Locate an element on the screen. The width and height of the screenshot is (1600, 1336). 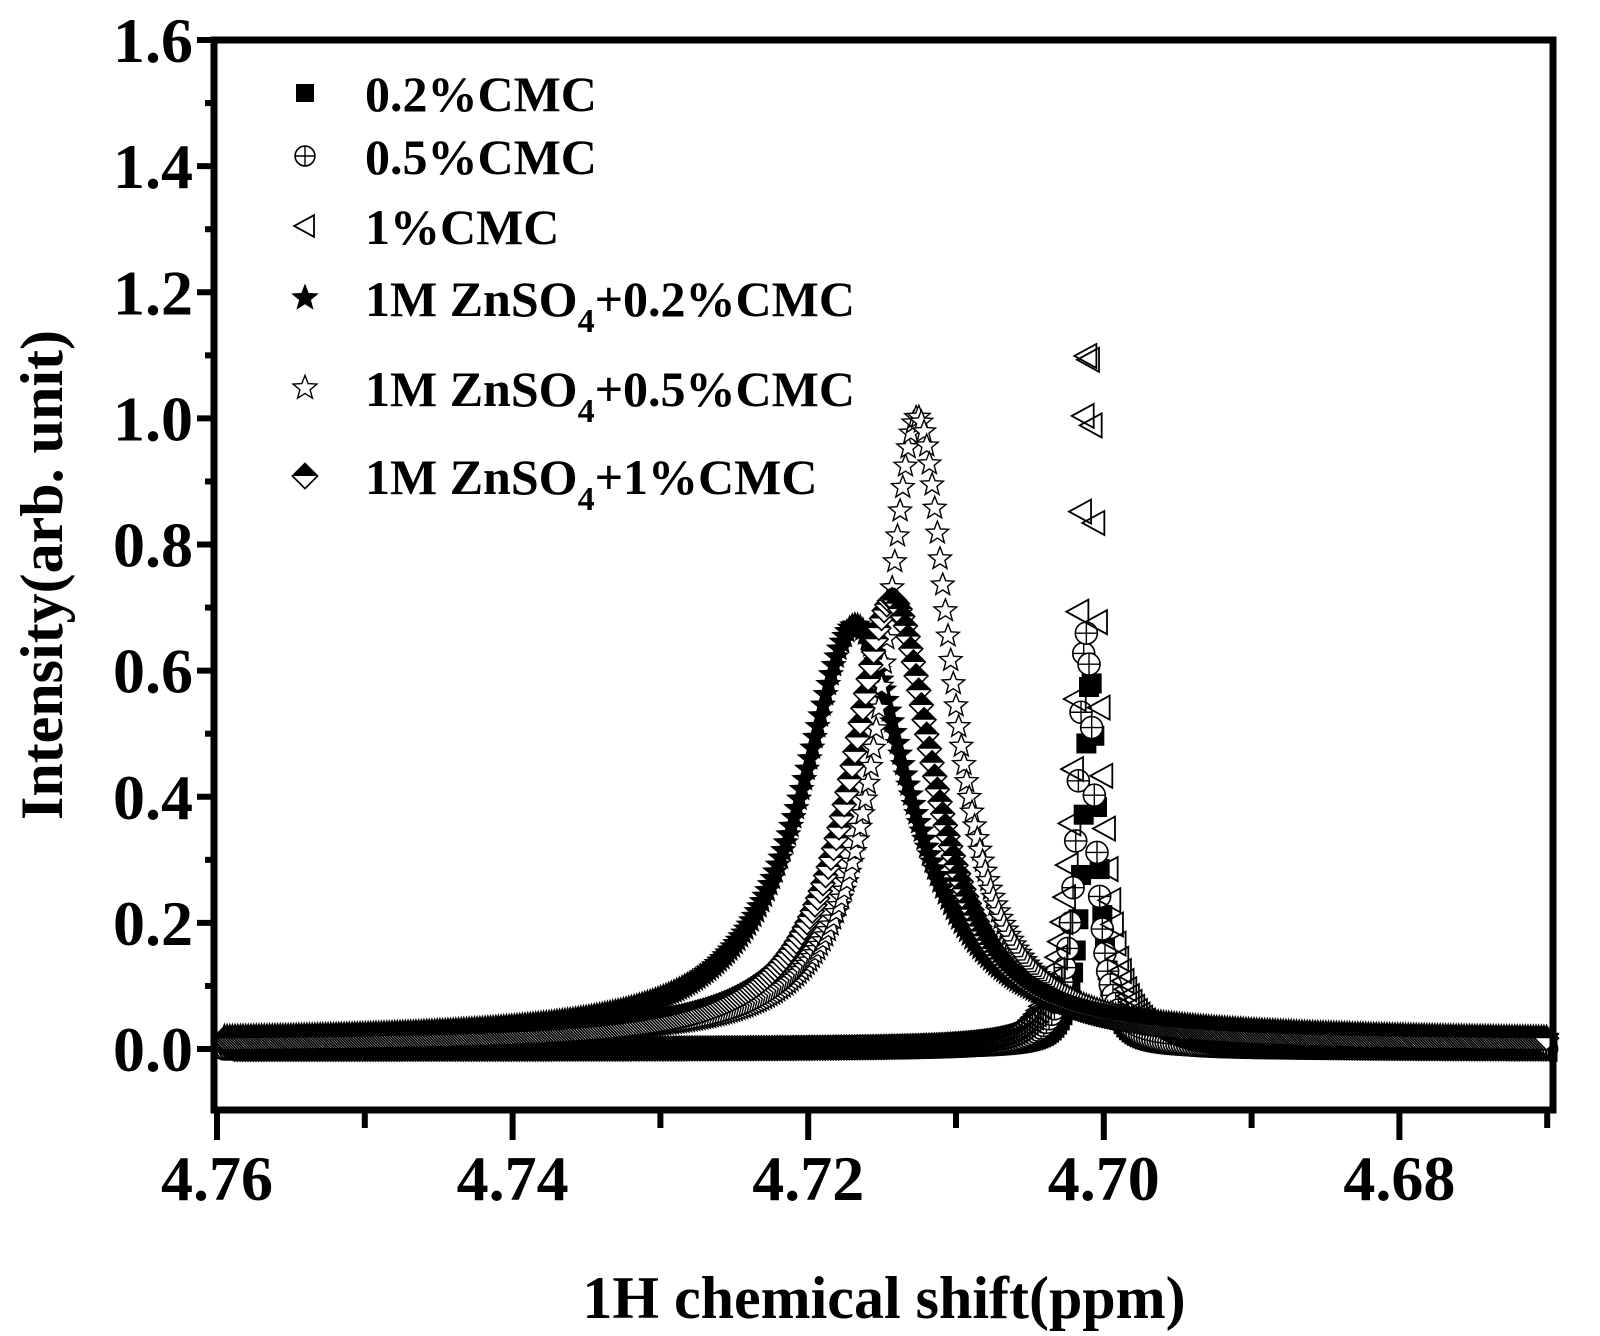
x-axis: 4.76 4.74 4.72 4.70 4.68 is located at coordinates (856, 1162).